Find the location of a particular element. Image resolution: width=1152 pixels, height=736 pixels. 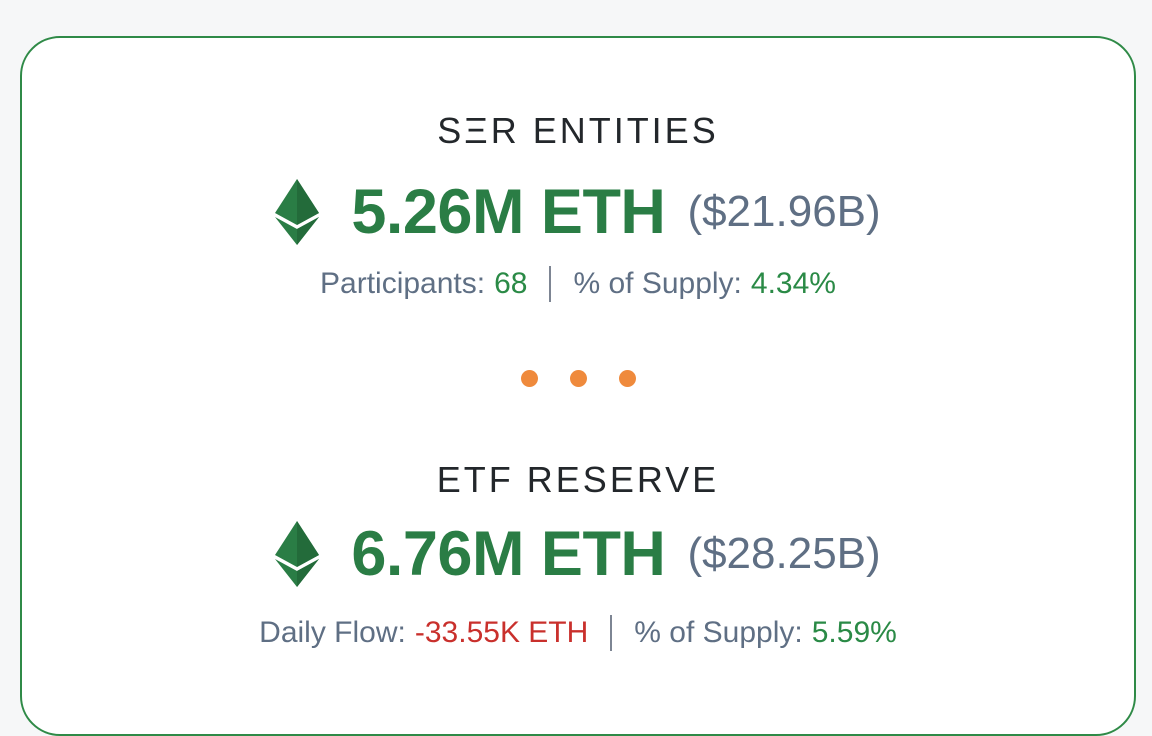

etf-reserve-amount-row: 6.76M ETH ($28.25B) is located at coordinates (578, 554).